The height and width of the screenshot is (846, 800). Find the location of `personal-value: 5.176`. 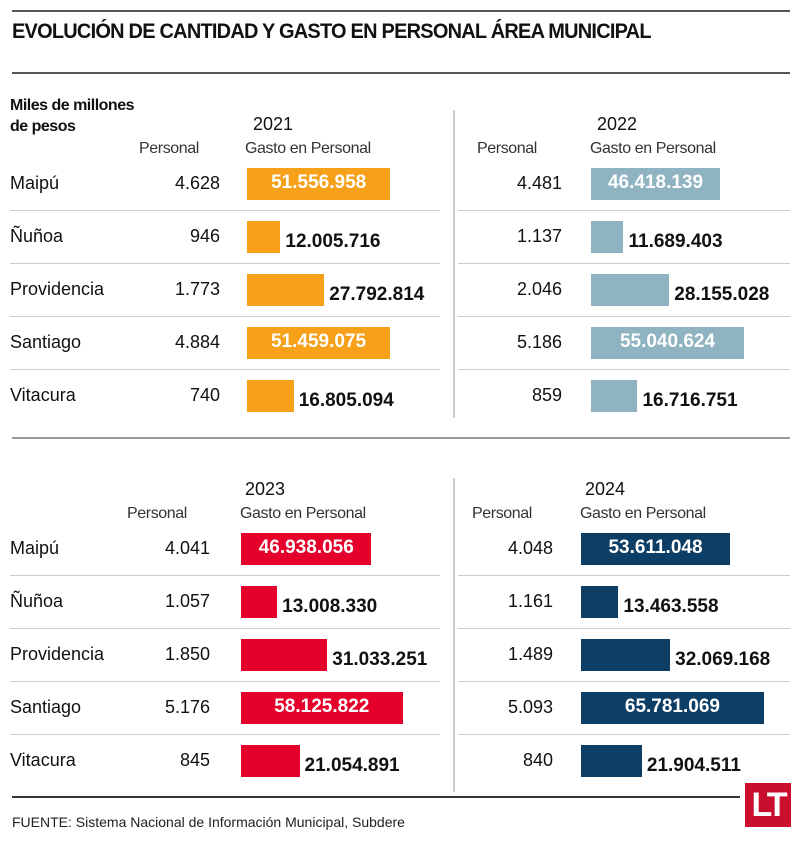

personal-value: 5.176 is located at coordinates (187, 707).